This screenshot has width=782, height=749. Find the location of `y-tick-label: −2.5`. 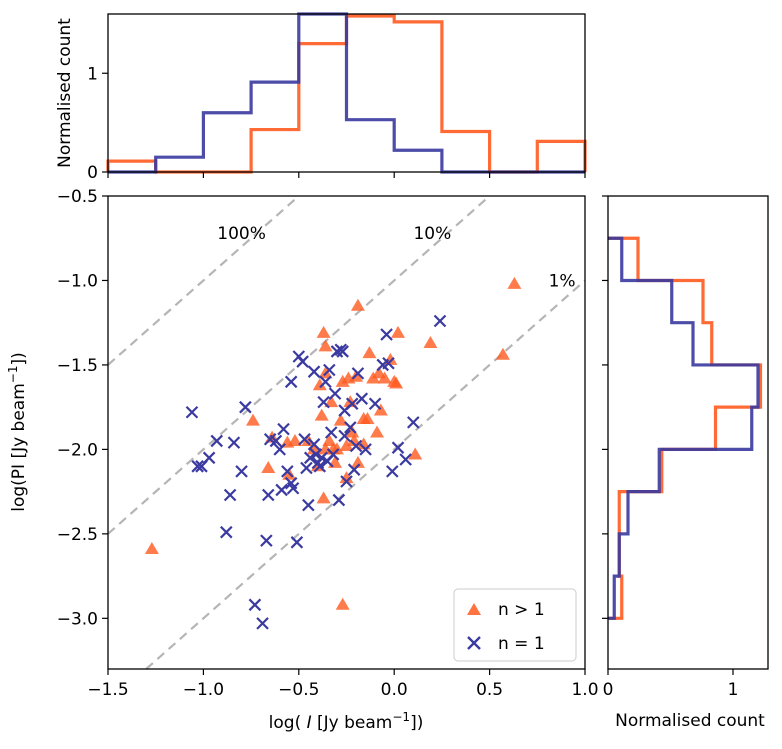

y-tick-label: −2.5 is located at coordinates (77, 535).